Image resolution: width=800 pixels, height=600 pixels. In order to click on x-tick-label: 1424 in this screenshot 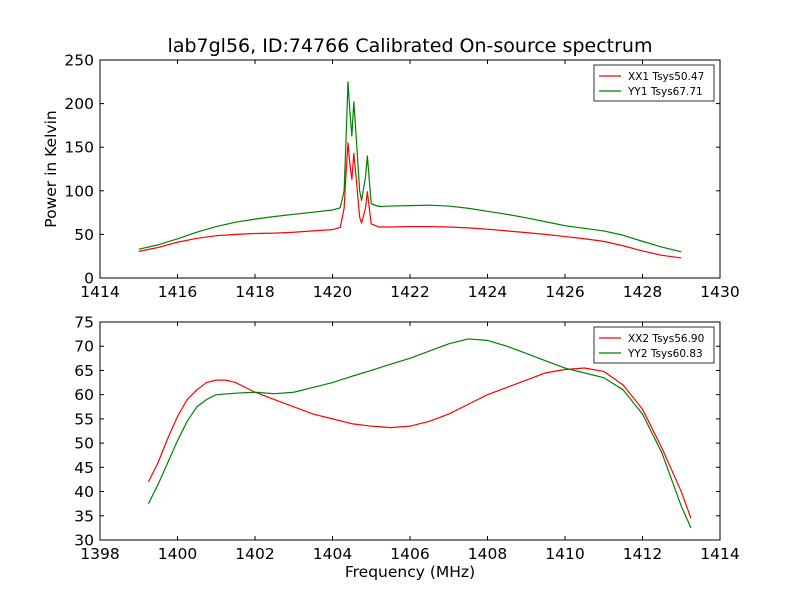, I will do `click(487, 292)`.